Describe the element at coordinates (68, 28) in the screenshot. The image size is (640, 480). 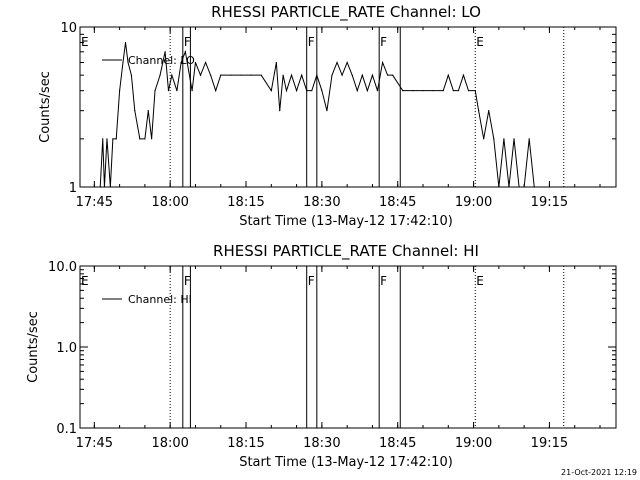
I see `lo-y-tick-label: 10` at that location.